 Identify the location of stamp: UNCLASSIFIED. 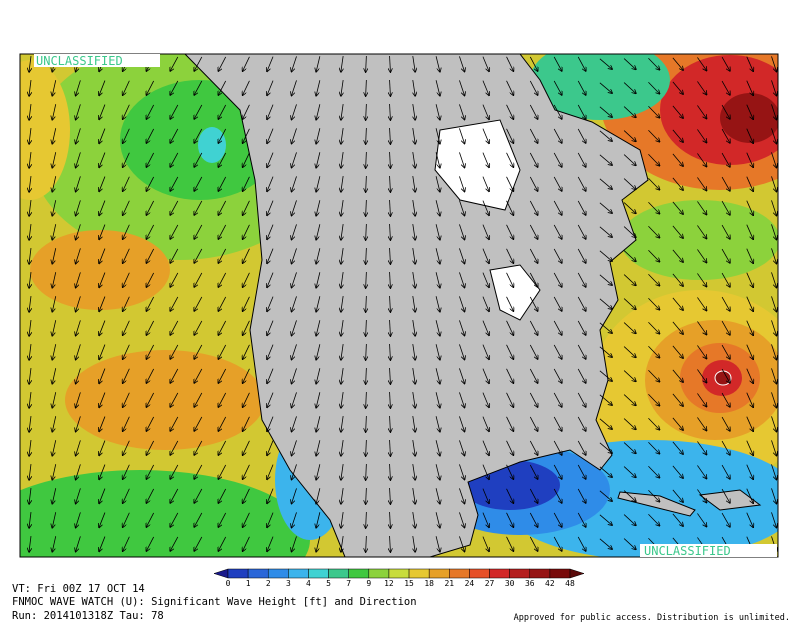
(687, 551).